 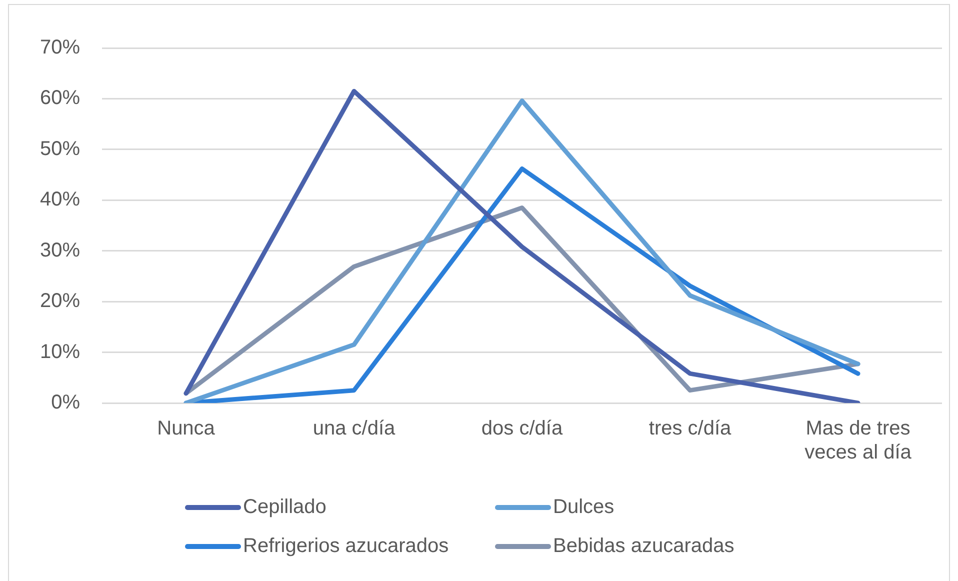 I want to click on y-tick-label: 10%, so click(x=60, y=351).